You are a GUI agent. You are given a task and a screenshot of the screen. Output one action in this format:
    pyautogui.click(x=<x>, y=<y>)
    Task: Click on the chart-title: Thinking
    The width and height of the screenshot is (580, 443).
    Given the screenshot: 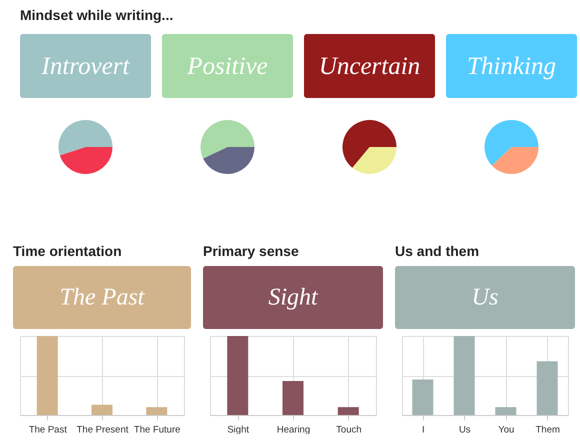 What is the action you would take?
    pyautogui.click(x=511, y=66)
    